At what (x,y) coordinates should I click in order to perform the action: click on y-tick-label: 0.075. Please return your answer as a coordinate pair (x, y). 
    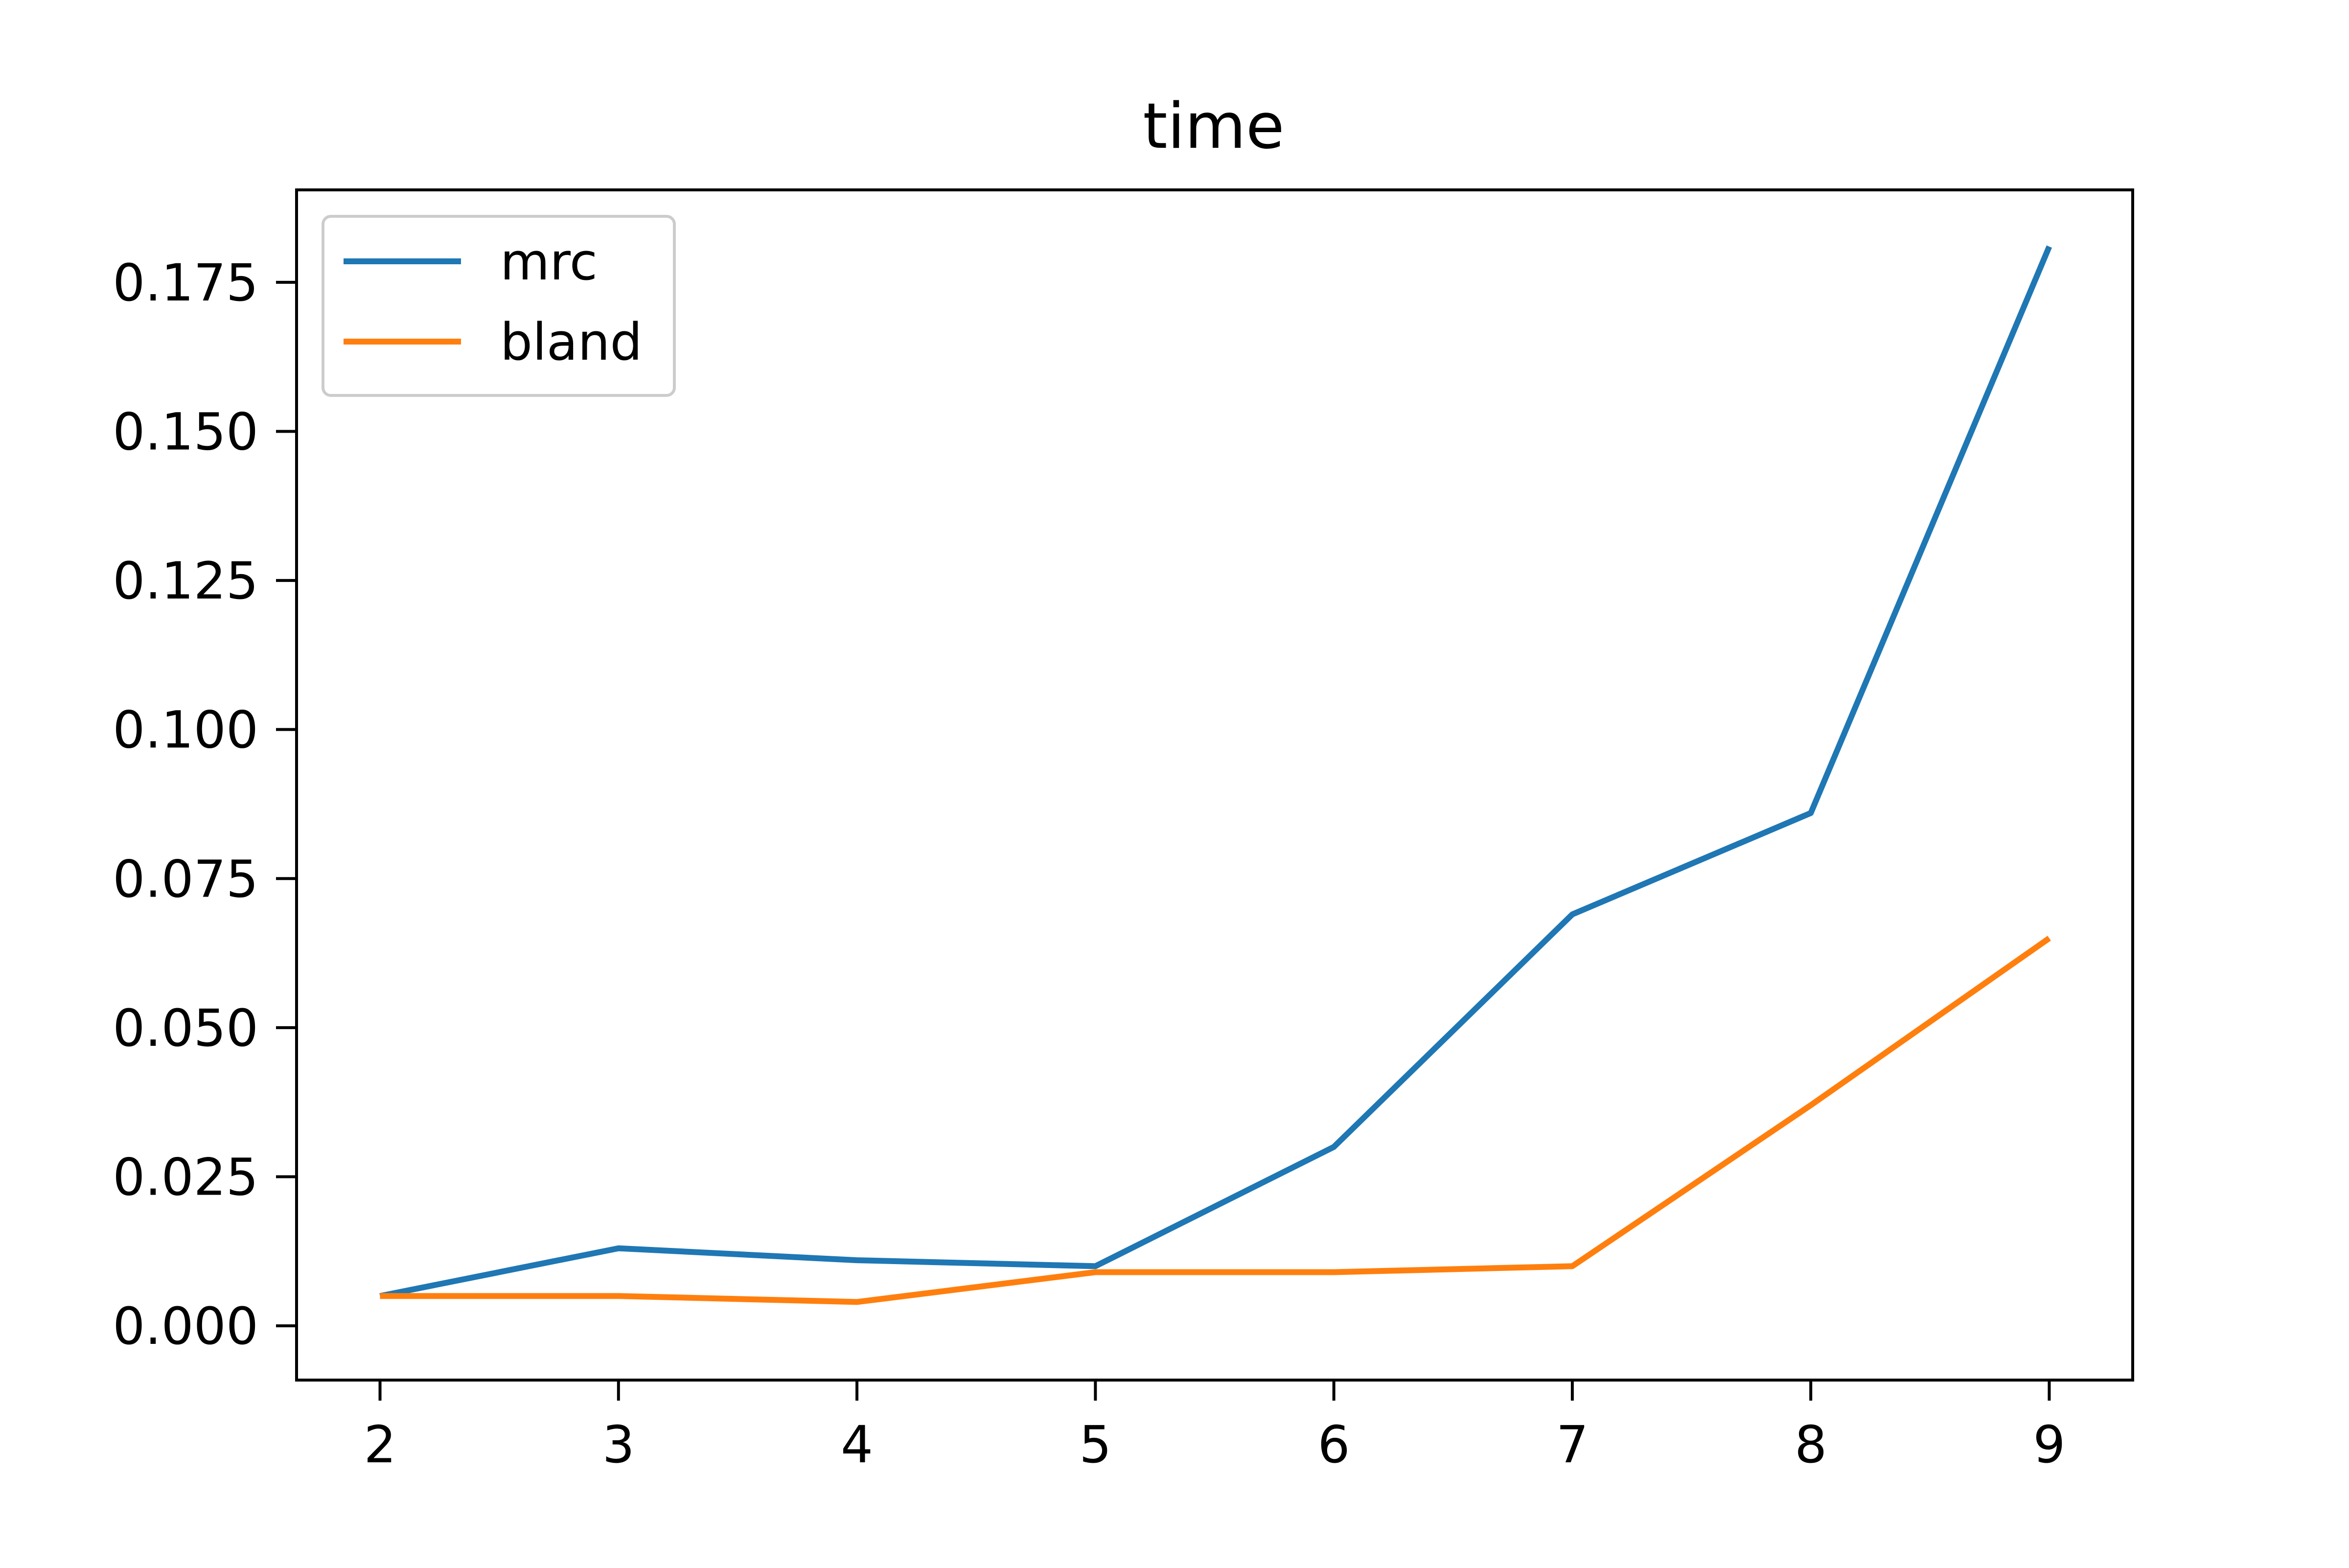
    Looking at the image, I should click on (185, 879).